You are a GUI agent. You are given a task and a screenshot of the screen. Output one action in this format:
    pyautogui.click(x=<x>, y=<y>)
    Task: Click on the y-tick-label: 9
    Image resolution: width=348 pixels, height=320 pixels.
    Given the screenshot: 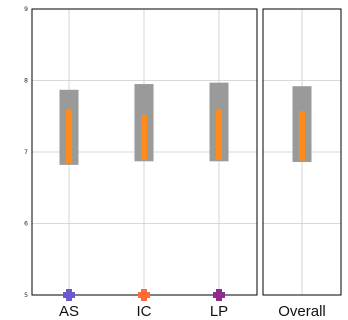 What is the action you would take?
    pyautogui.click(x=26, y=9)
    